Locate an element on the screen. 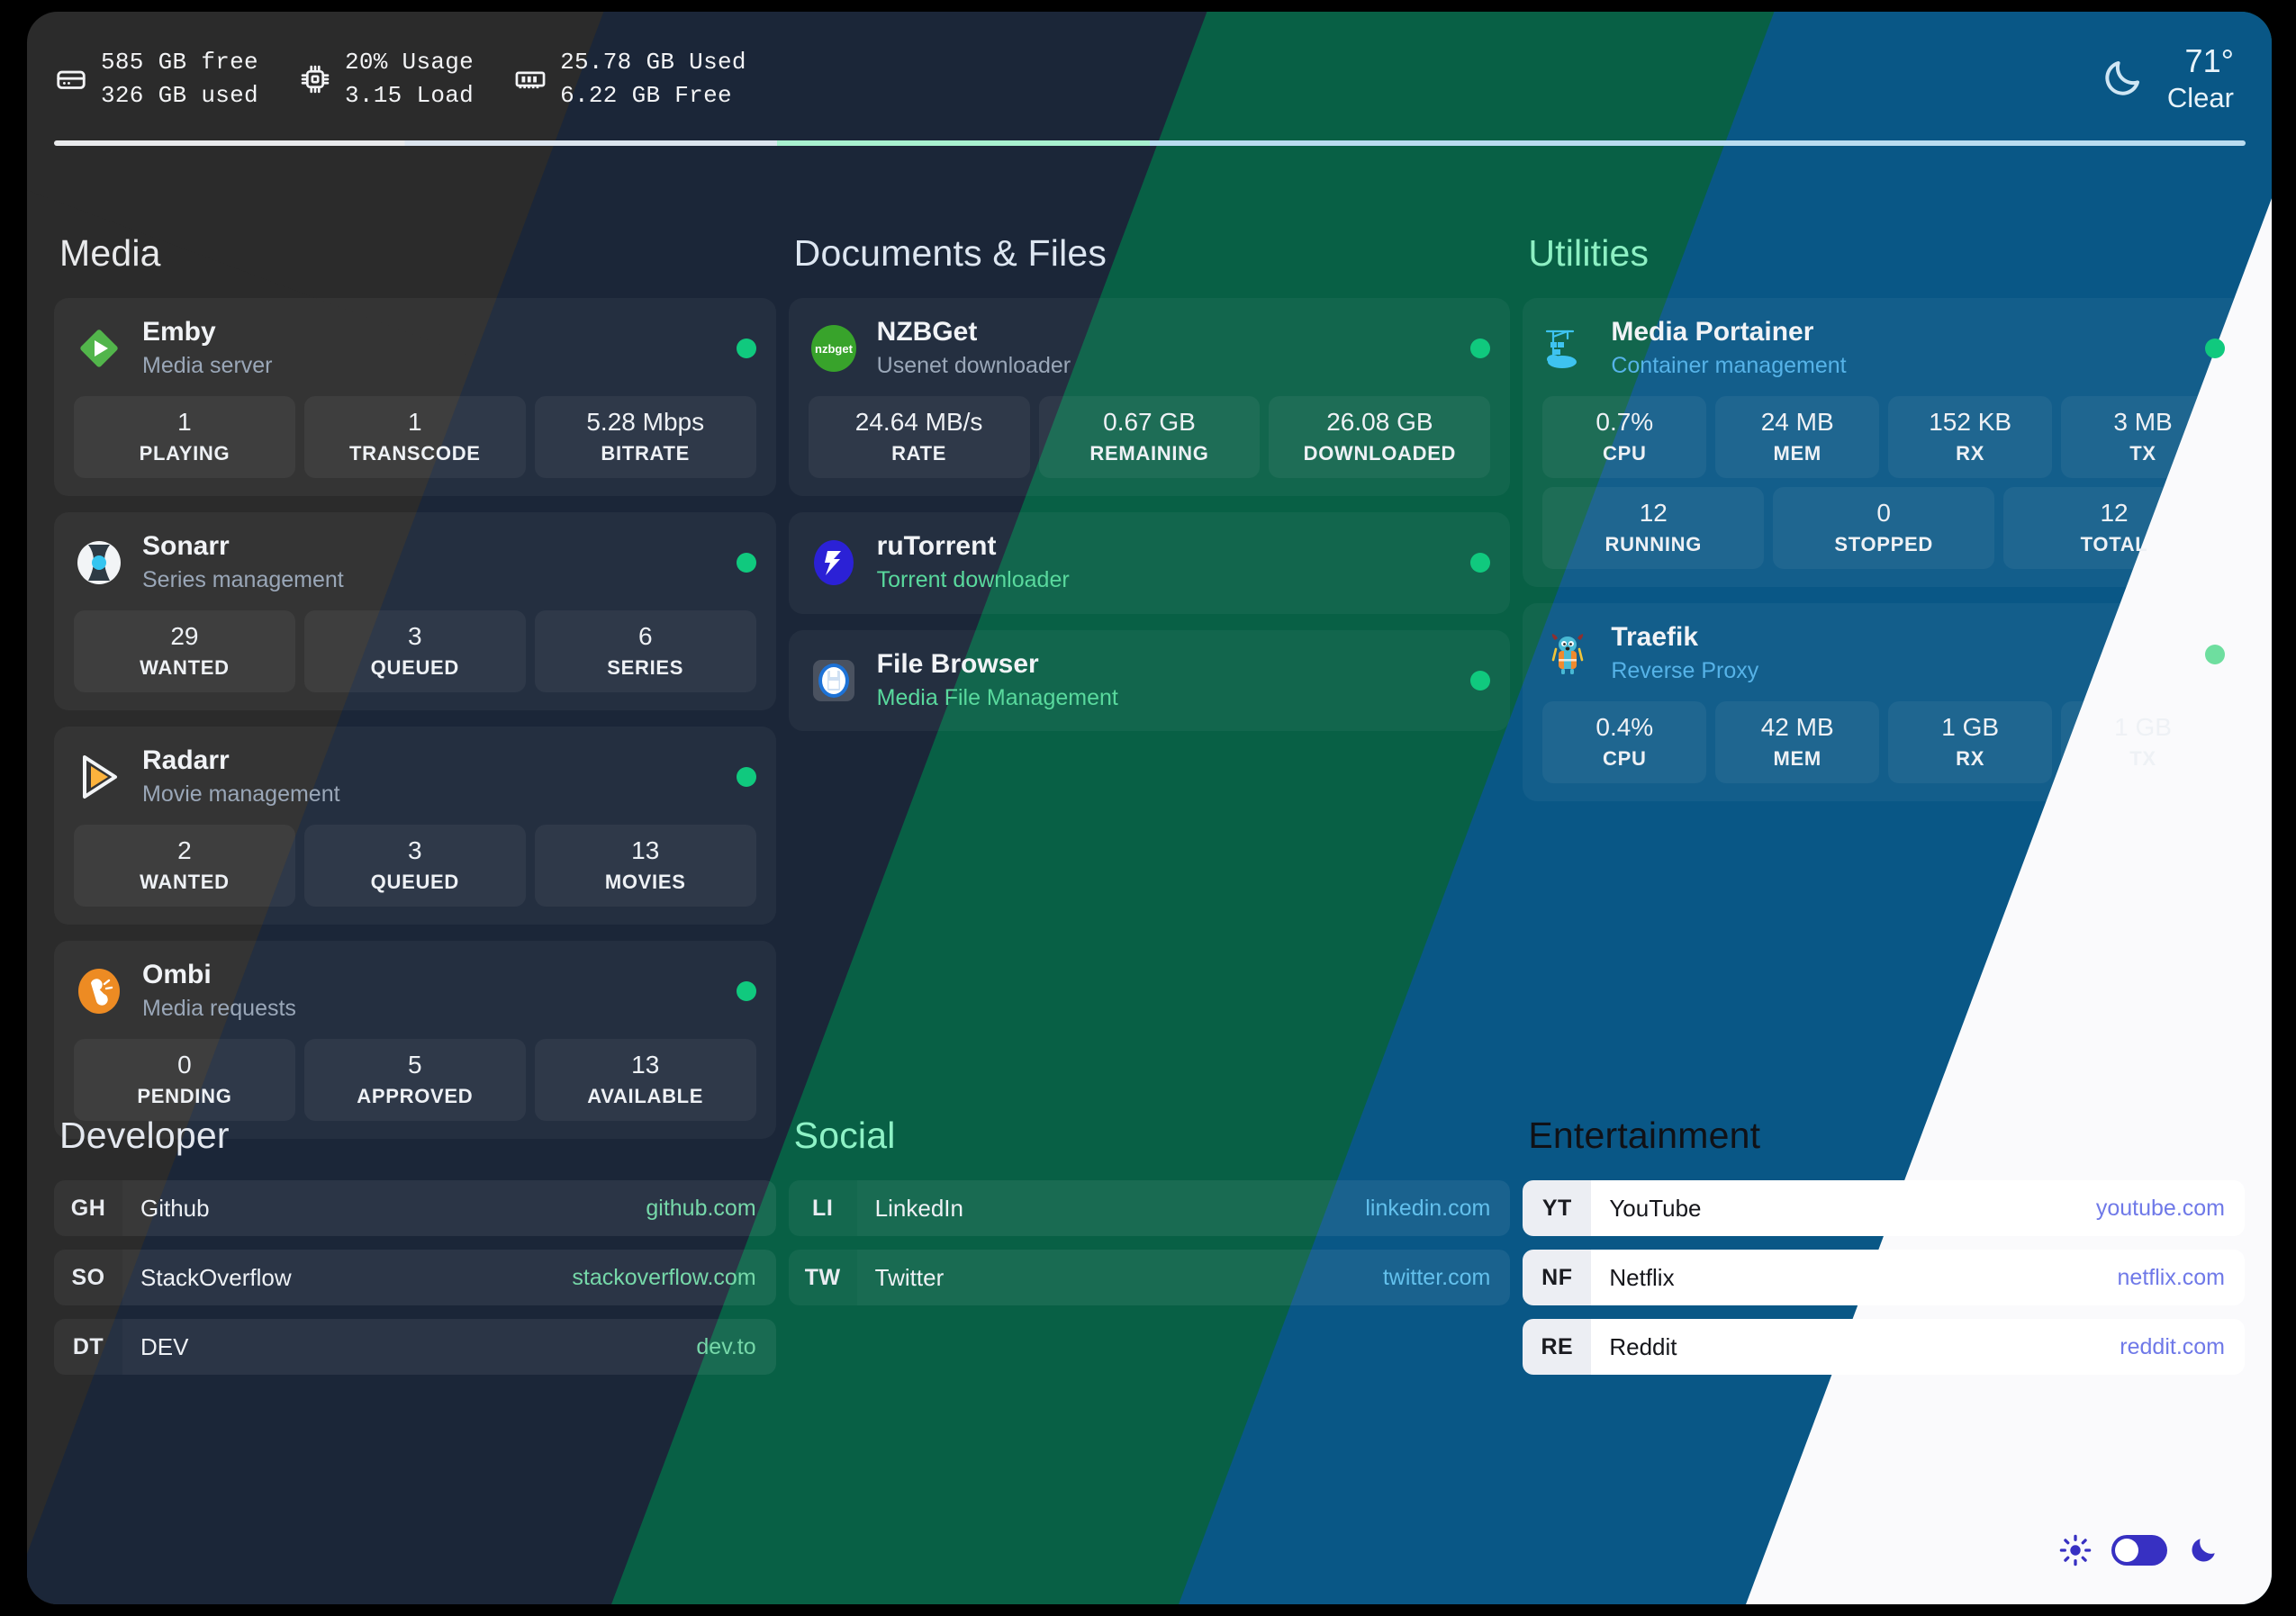 This screenshot has height=1616, width=2296. service-card-file-browser: File Browser Media File Management is located at coordinates (1149, 680).